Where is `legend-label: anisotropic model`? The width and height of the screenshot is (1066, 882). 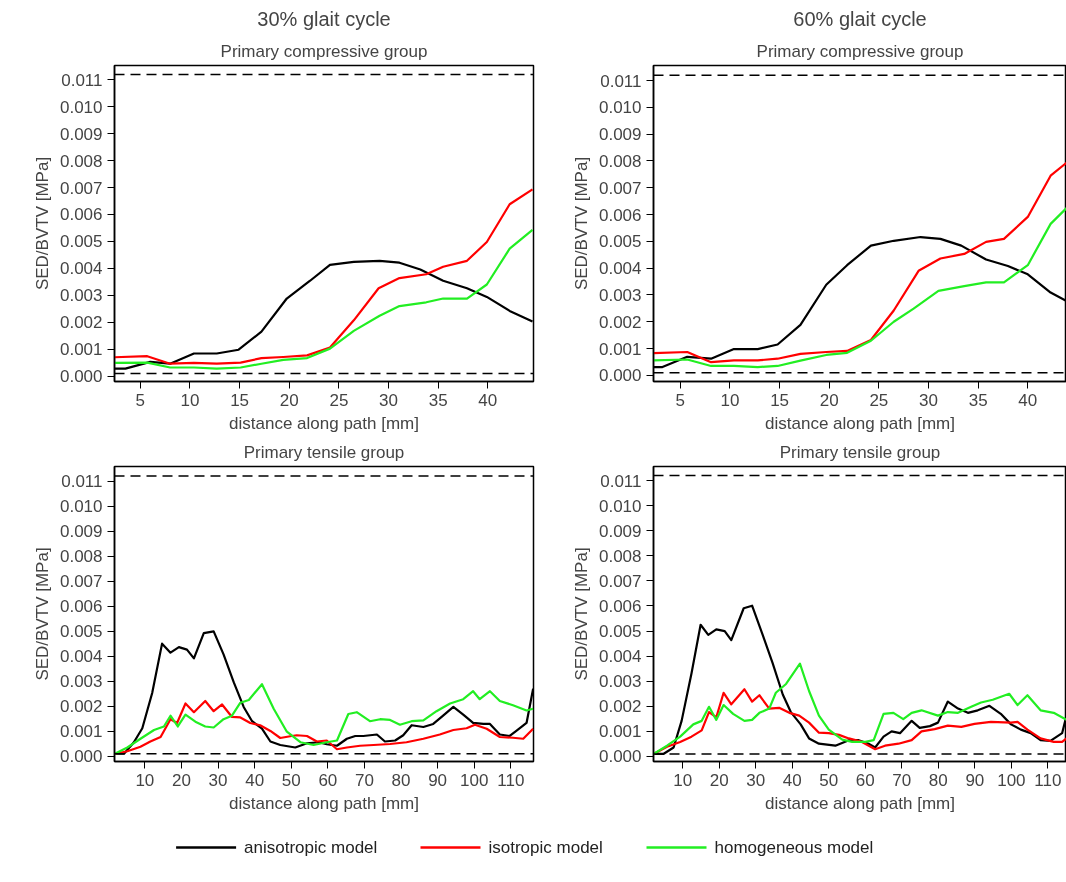 legend-label: anisotropic model is located at coordinates (311, 847).